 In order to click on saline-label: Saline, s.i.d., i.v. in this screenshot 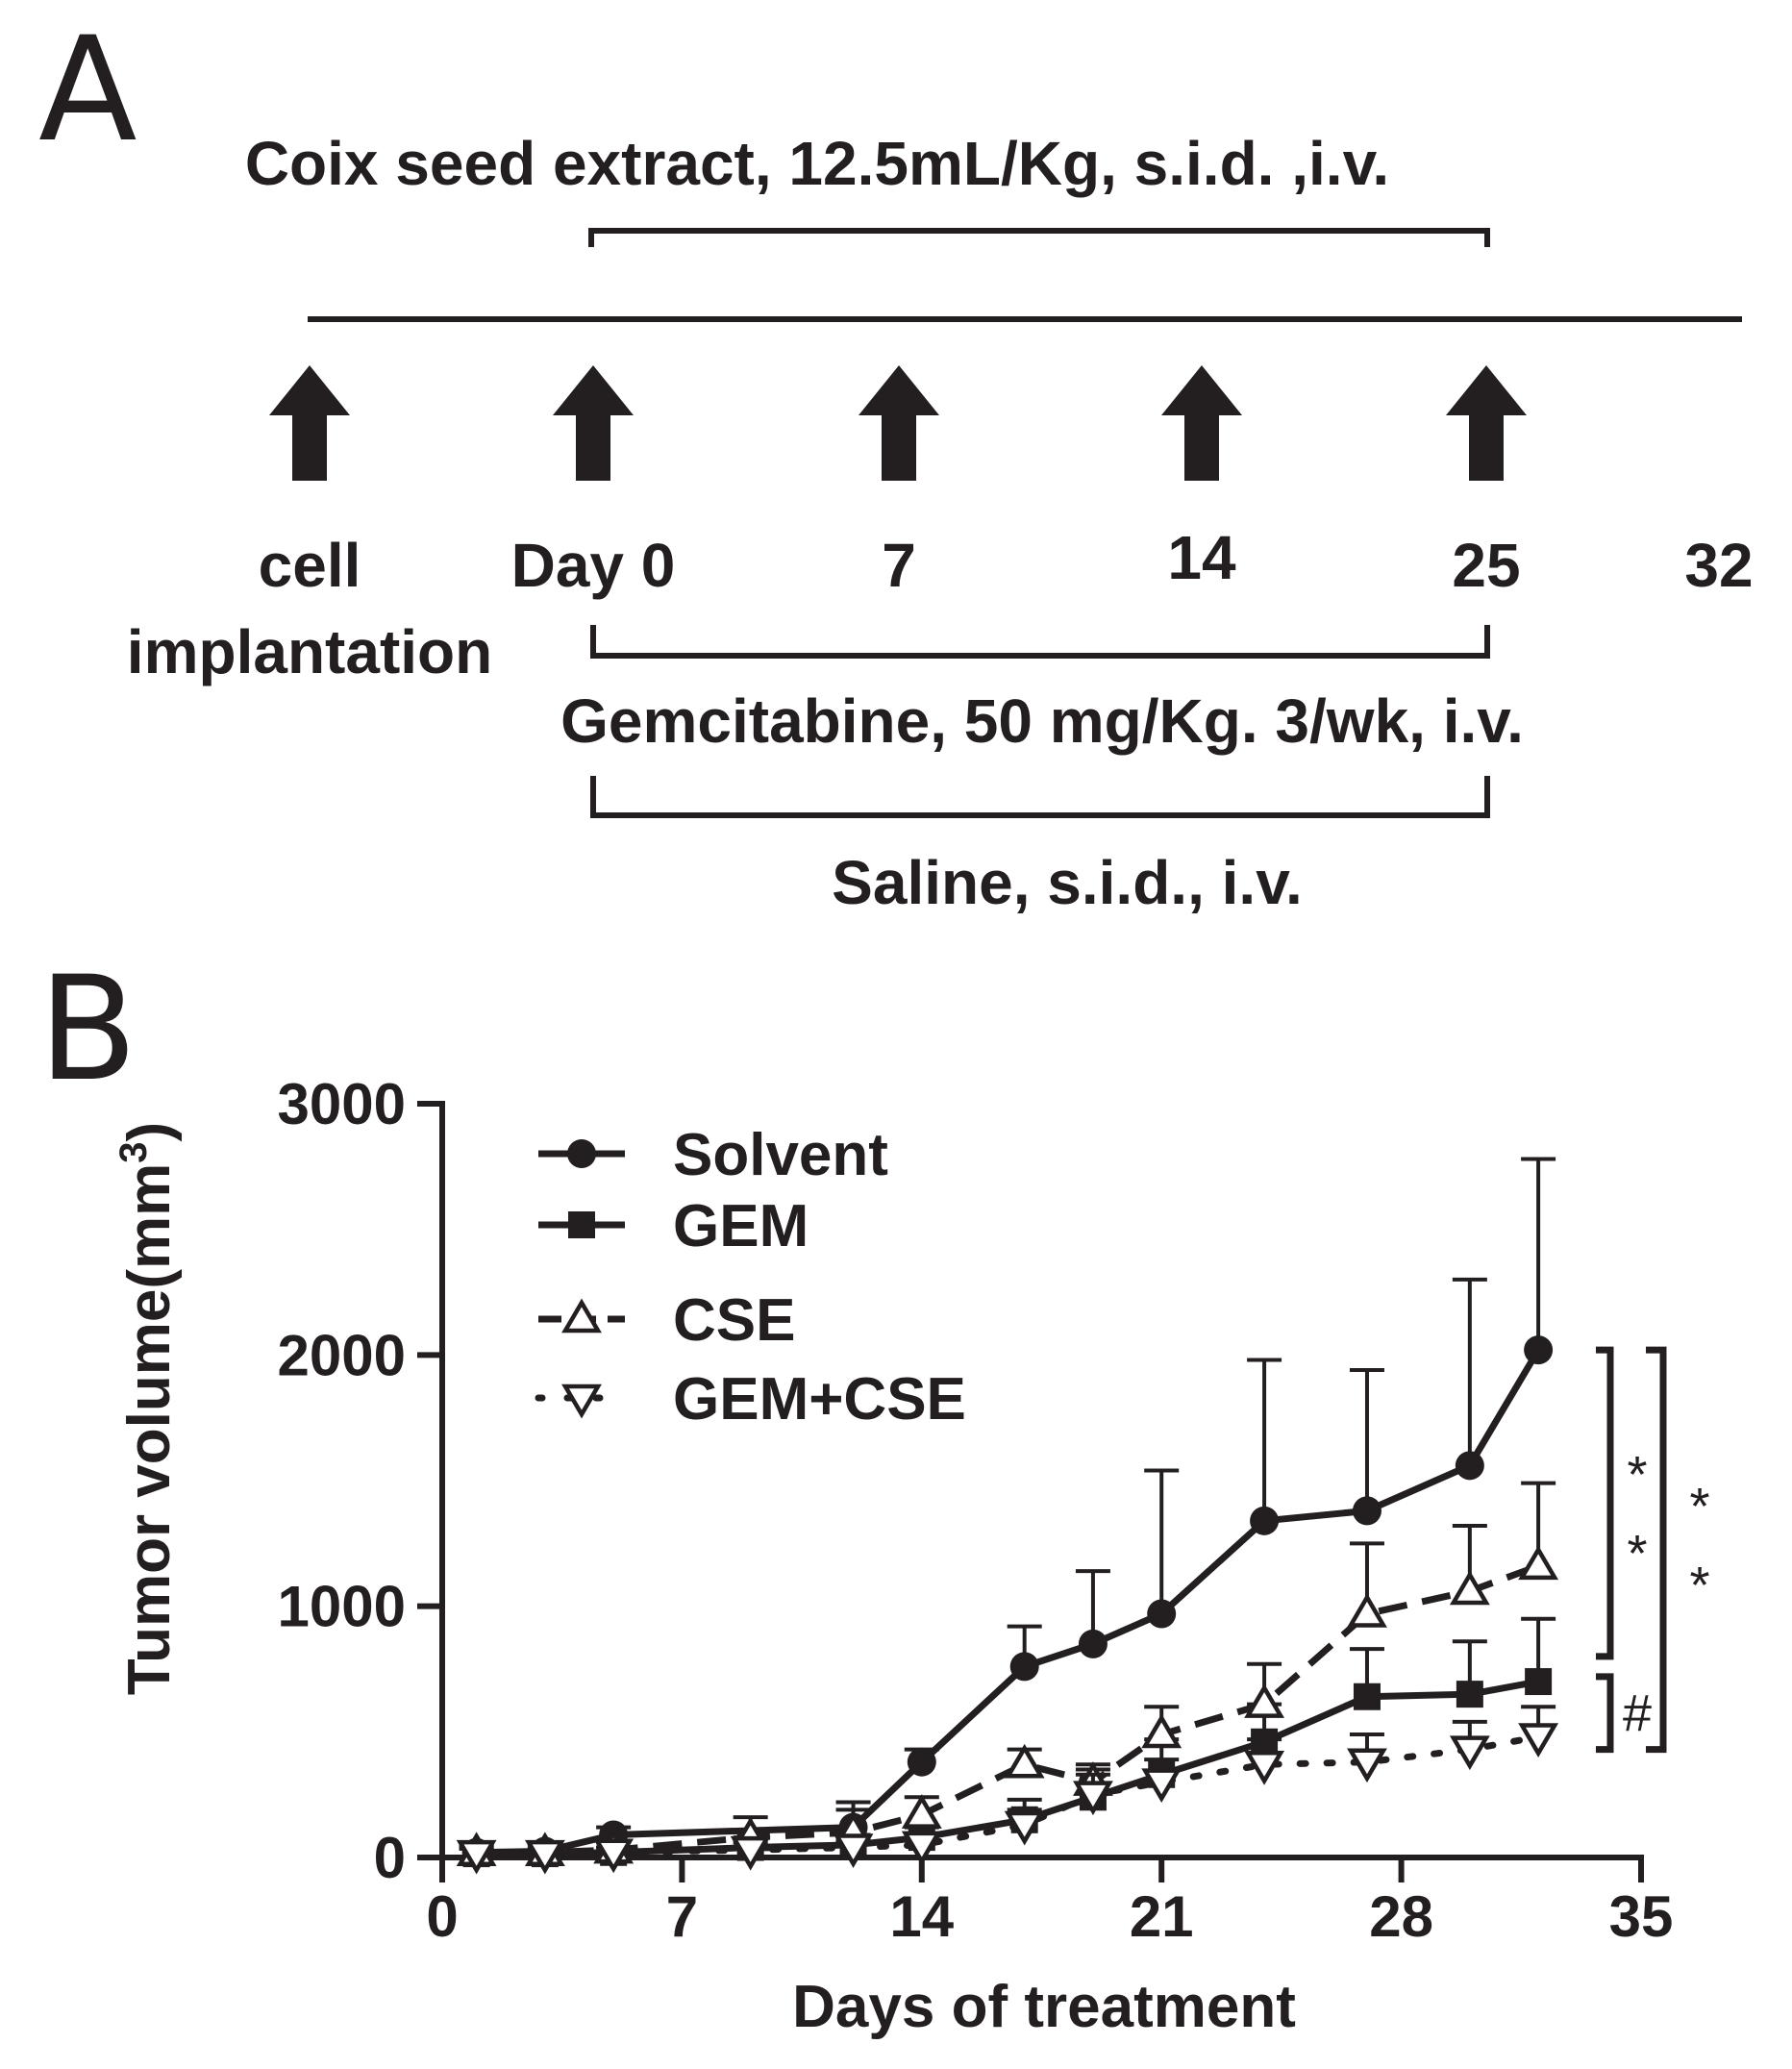, I will do `click(1067, 883)`.